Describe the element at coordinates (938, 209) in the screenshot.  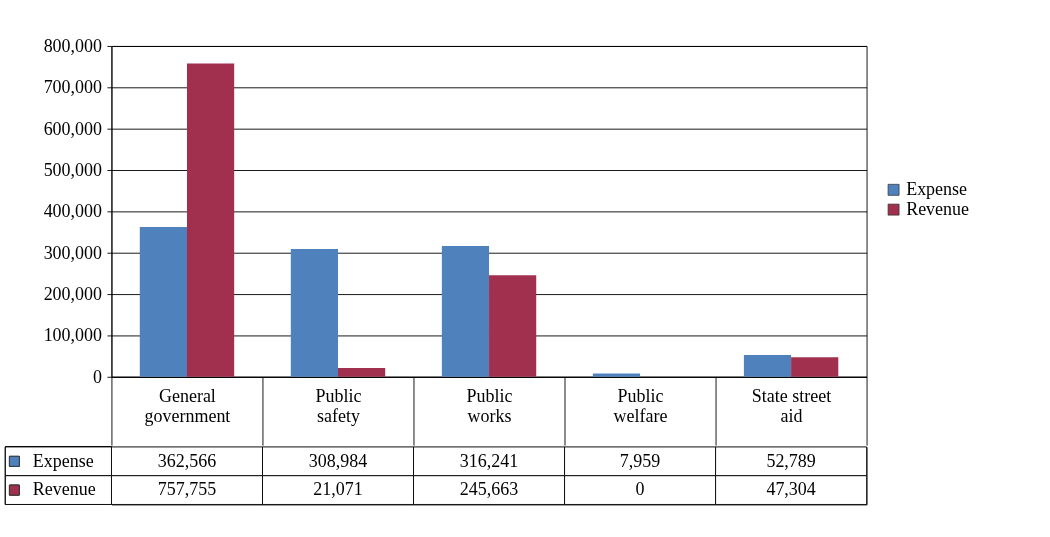
I see `legend-label: Revenue` at that location.